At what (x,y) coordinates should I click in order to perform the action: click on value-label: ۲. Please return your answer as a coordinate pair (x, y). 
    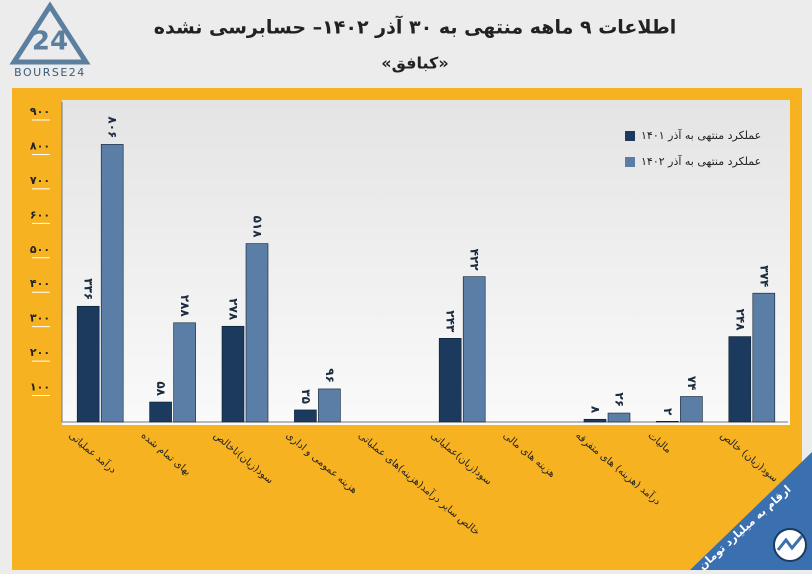
    Looking at the image, I should click on (668, 412).